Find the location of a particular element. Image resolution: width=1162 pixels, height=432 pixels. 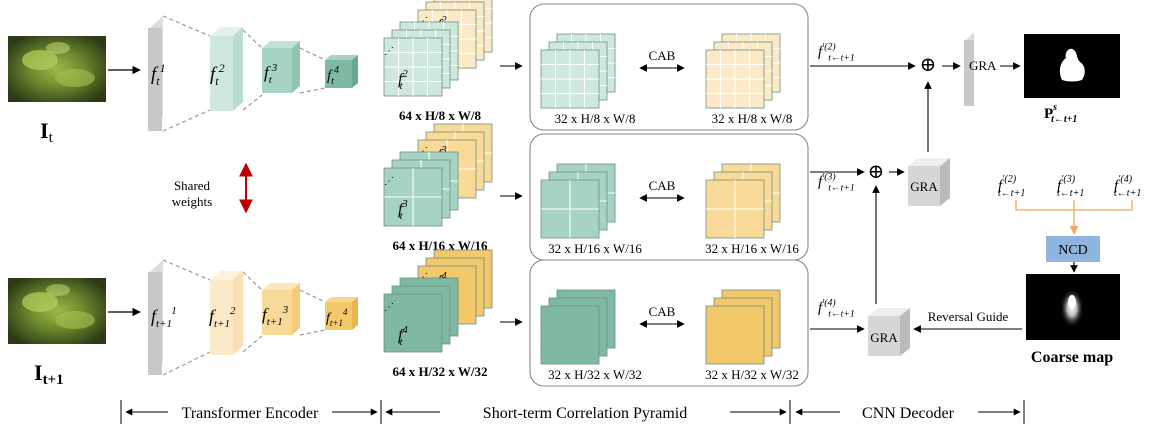

feat-top-2: ft2 is located at coordinates (217, 74).